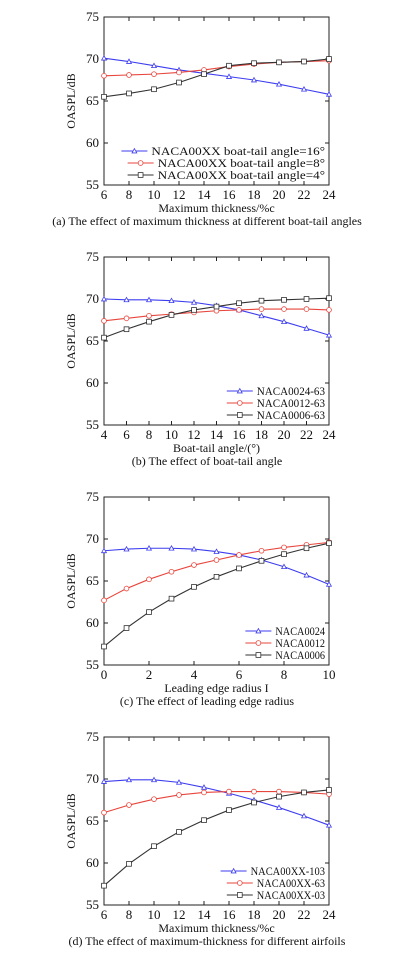 The height and width of the screenshot is (954, 414). I want to click on caption-c: (c) The effect of leading edge radius, so click(207, 701).